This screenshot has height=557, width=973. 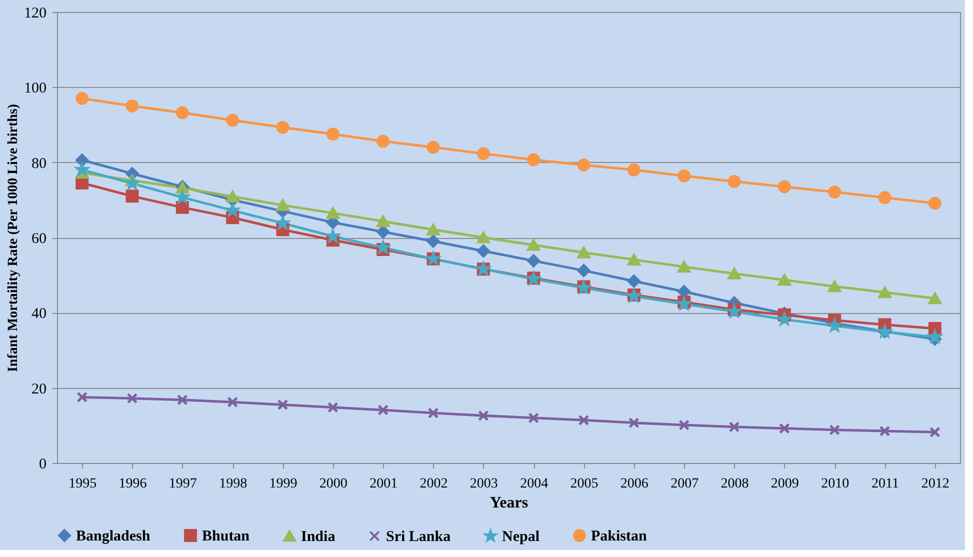 I want to click on x-tick-label: 2005, so click(x=584, y=484).